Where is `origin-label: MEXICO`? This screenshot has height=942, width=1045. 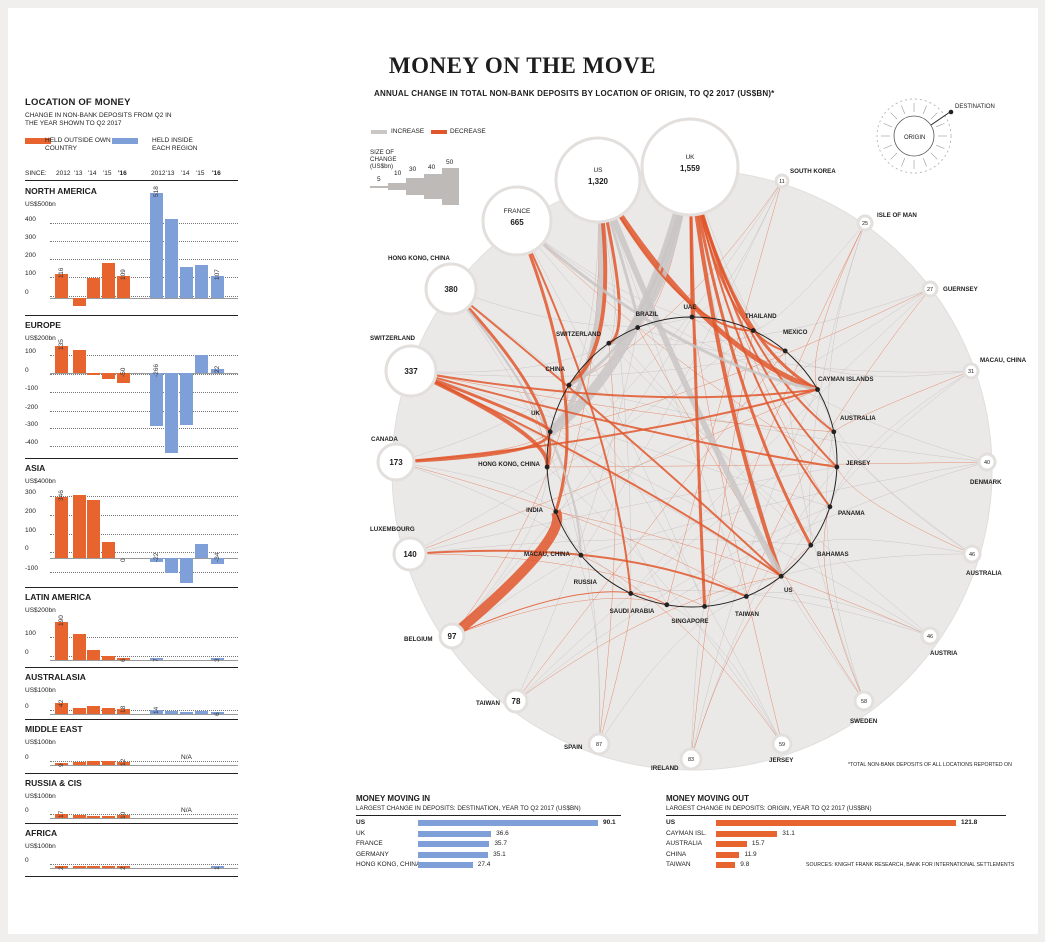
origin-label: MEXICO is located at coordinates (795, 332).